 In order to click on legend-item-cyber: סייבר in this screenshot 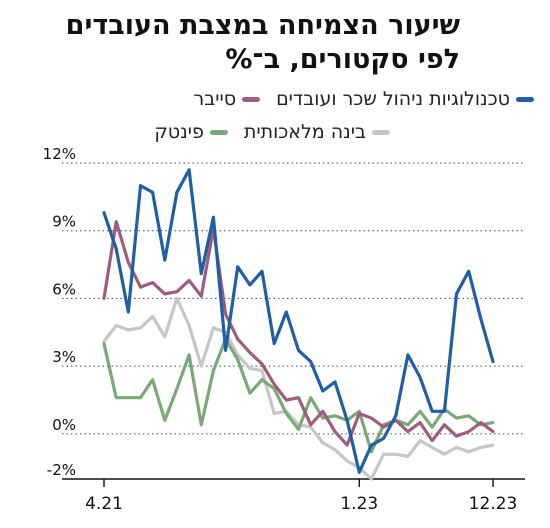, I will do `click(227, 99)`.